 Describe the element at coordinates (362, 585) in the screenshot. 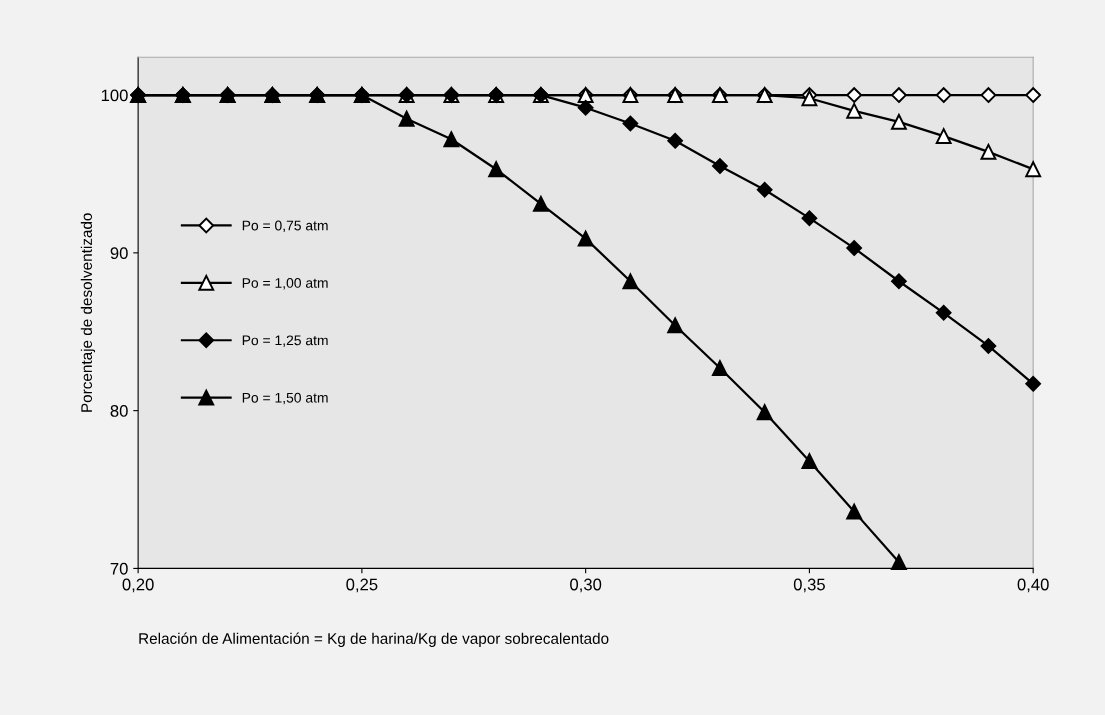

I see `x-tick-label: 0,25` at that location.